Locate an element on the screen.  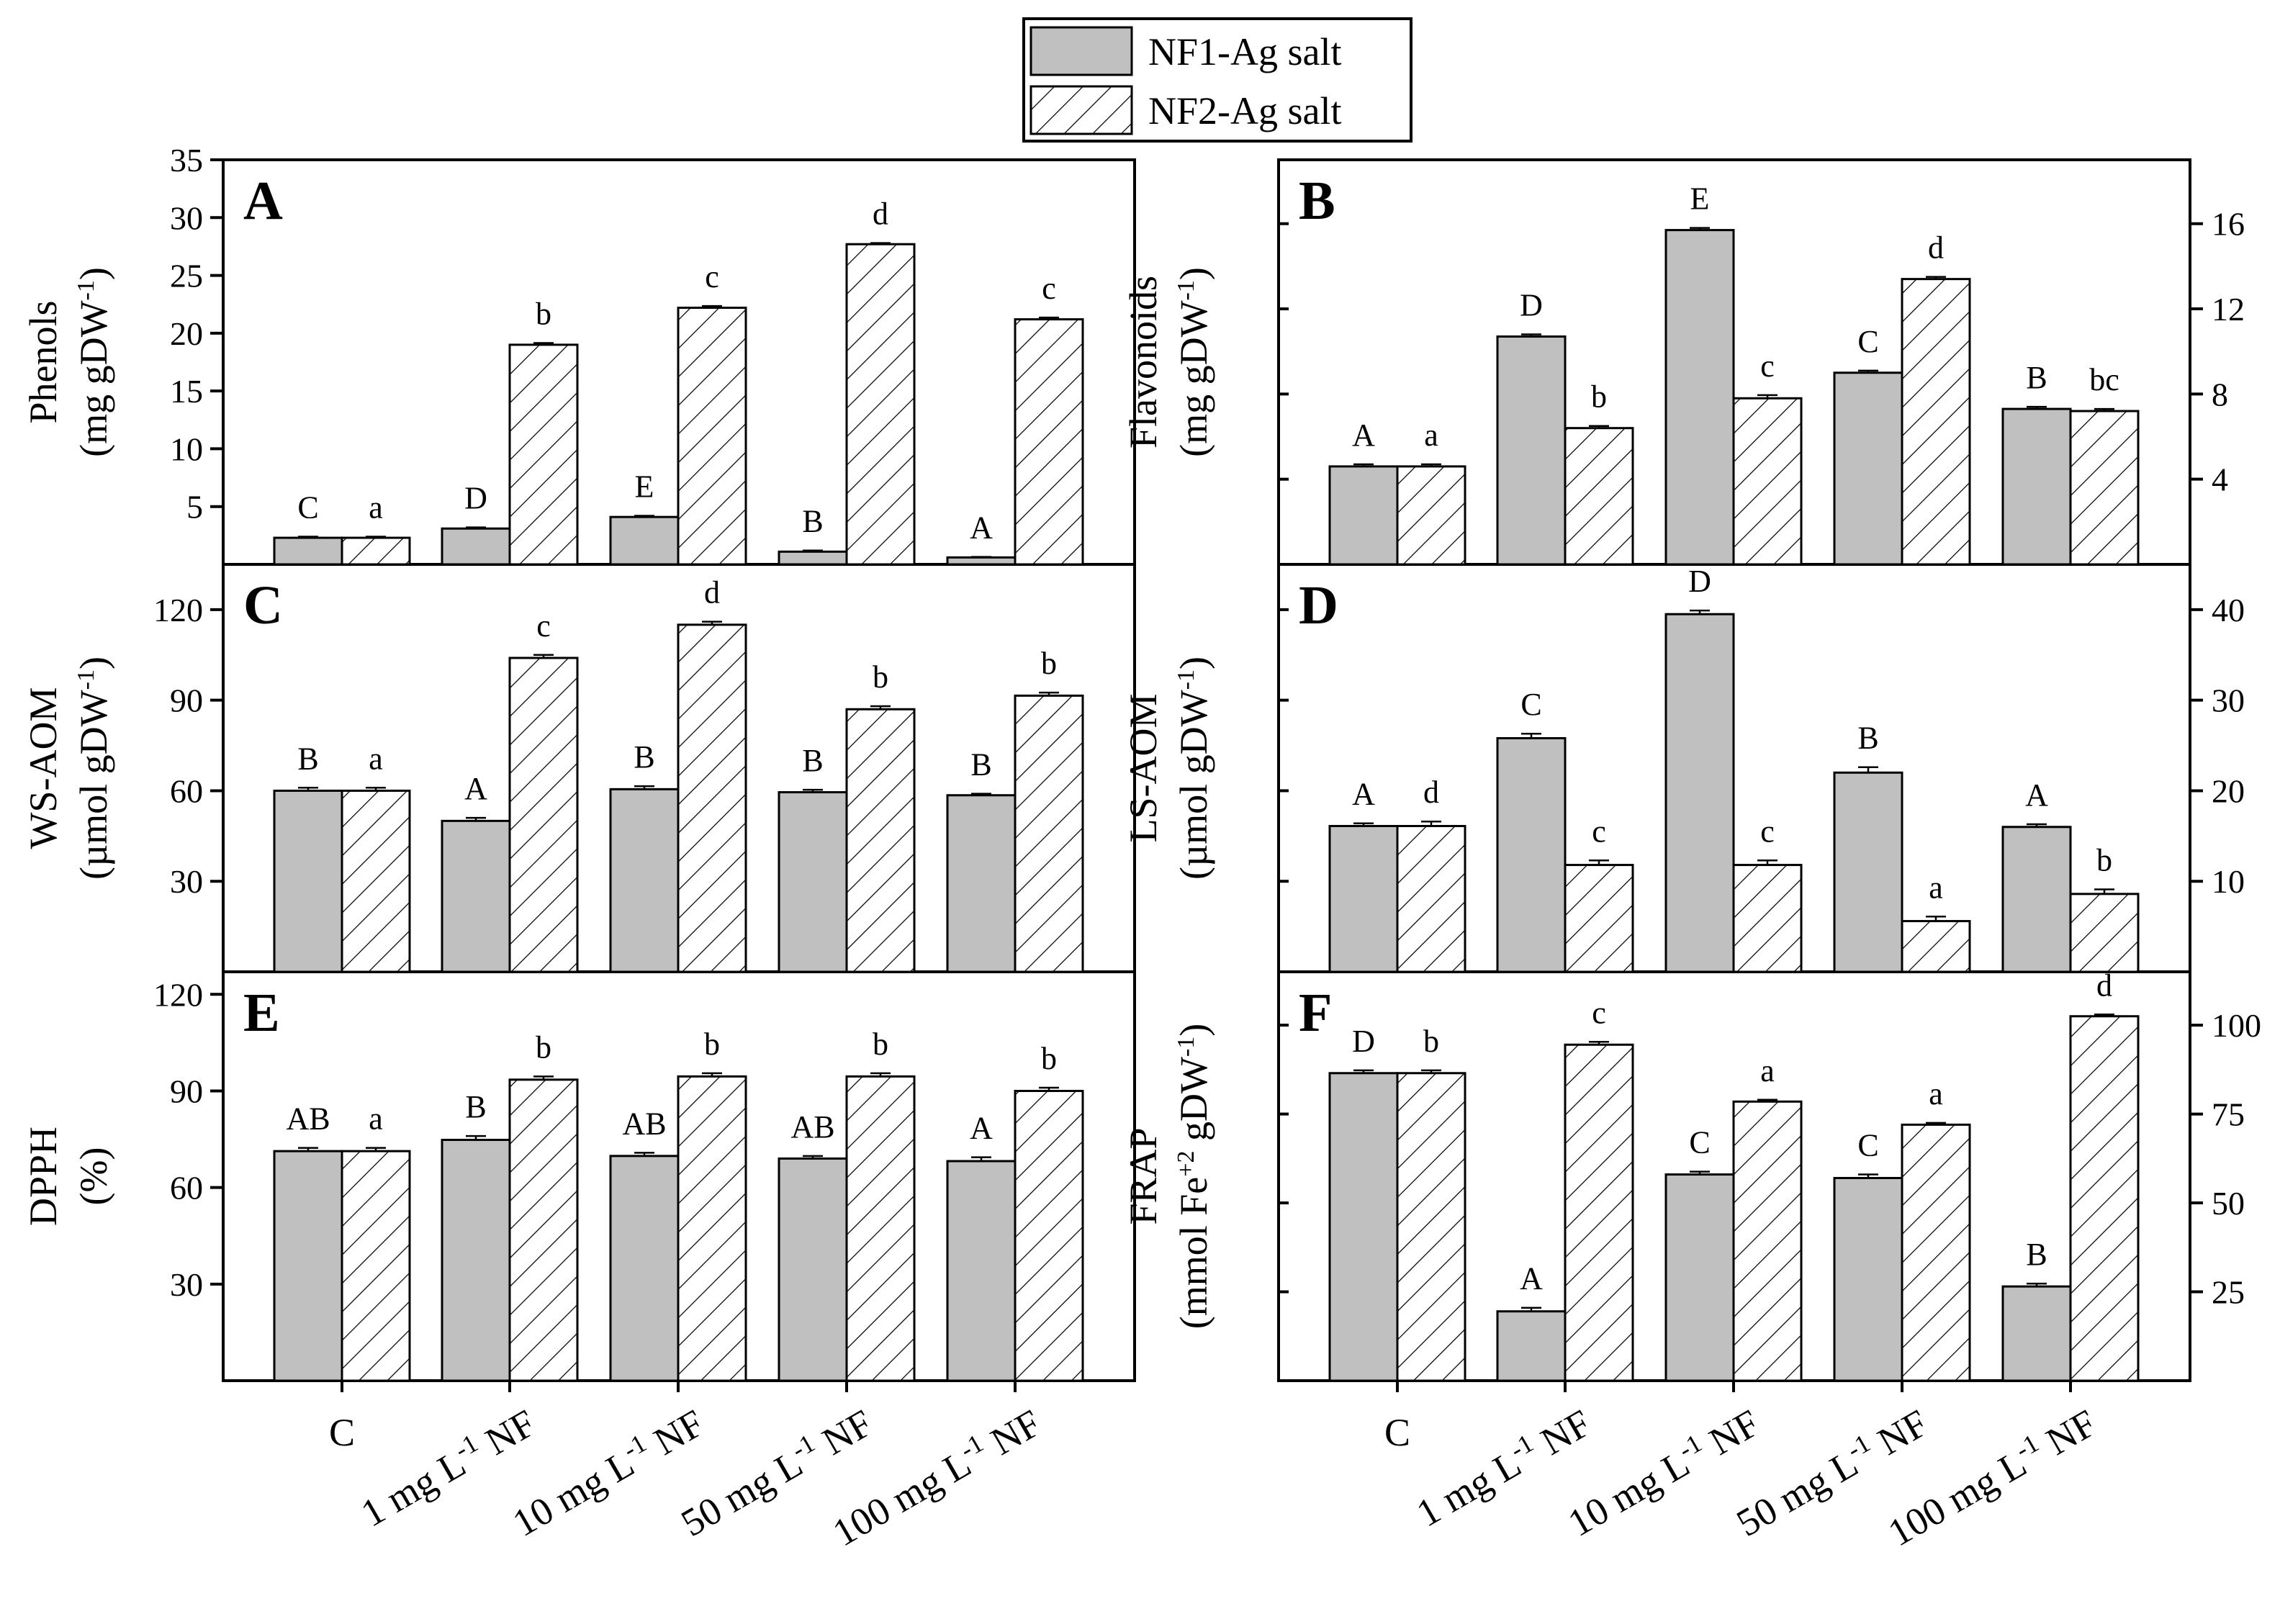
legend-box is located at coordinates (1217, 80).